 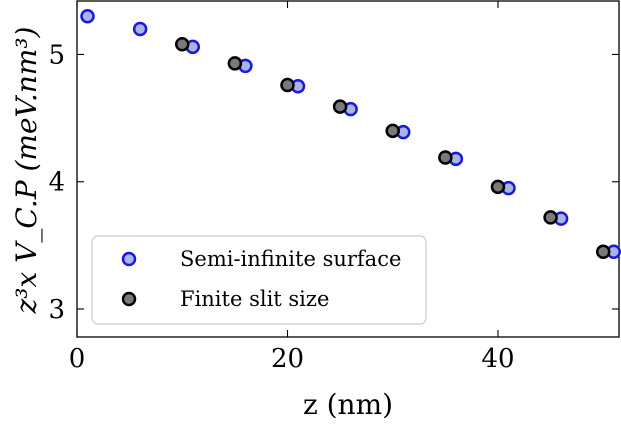 What do you see at coordinates (129, 299) in the screenshot?
I see `legend-marker-finite-slit` at bounding box center [129, 299].